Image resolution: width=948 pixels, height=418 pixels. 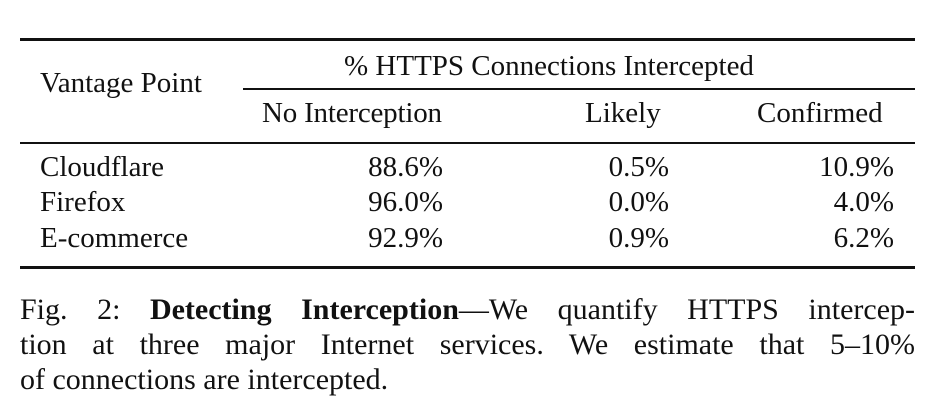 I want to click on ecommerce-no-interception-value: 92.9%, so click(x=405, y=238).